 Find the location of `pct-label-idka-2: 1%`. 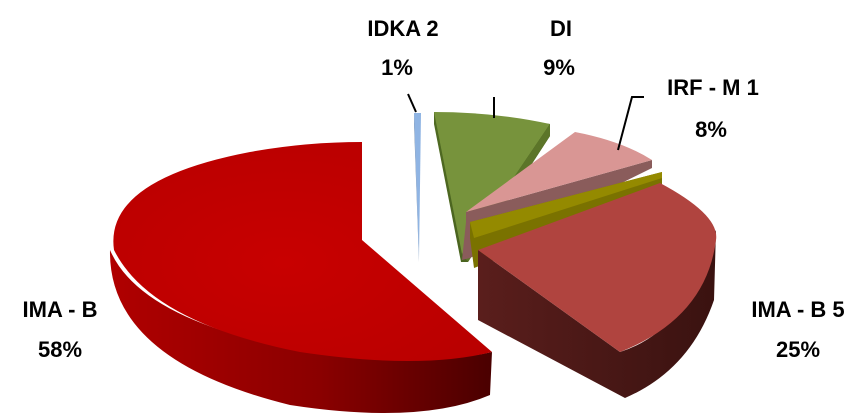

pct-label-idka-2: 1% is located at coordinates (397, 67).